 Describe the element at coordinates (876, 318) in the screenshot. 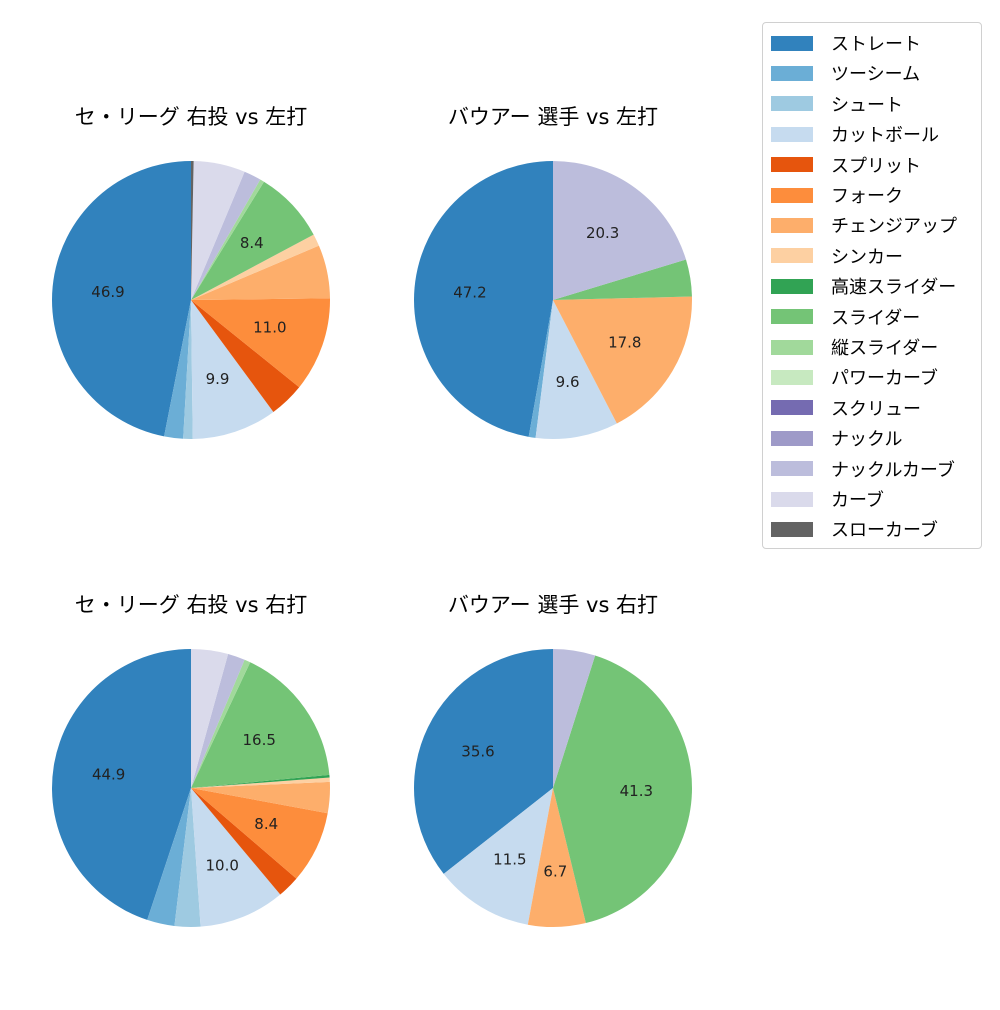

I see `legend-label: スライダー` at that location.